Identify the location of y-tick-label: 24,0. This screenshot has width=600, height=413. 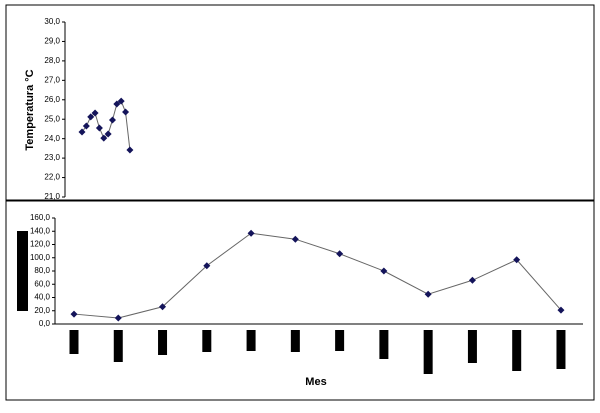
(52, 138).